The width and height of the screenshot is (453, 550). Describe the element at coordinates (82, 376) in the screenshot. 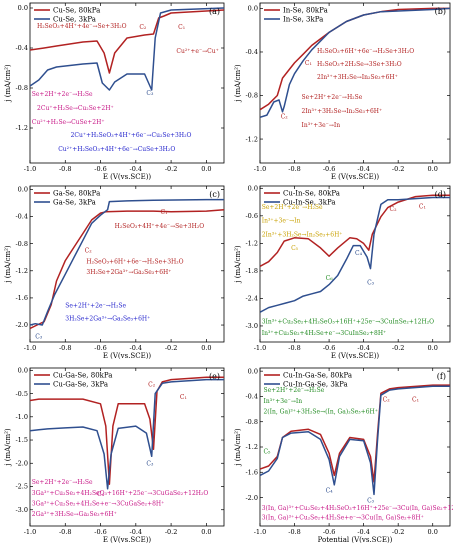

I see `legend-label: Cu-Ga-Se, 80kPa` at that location.